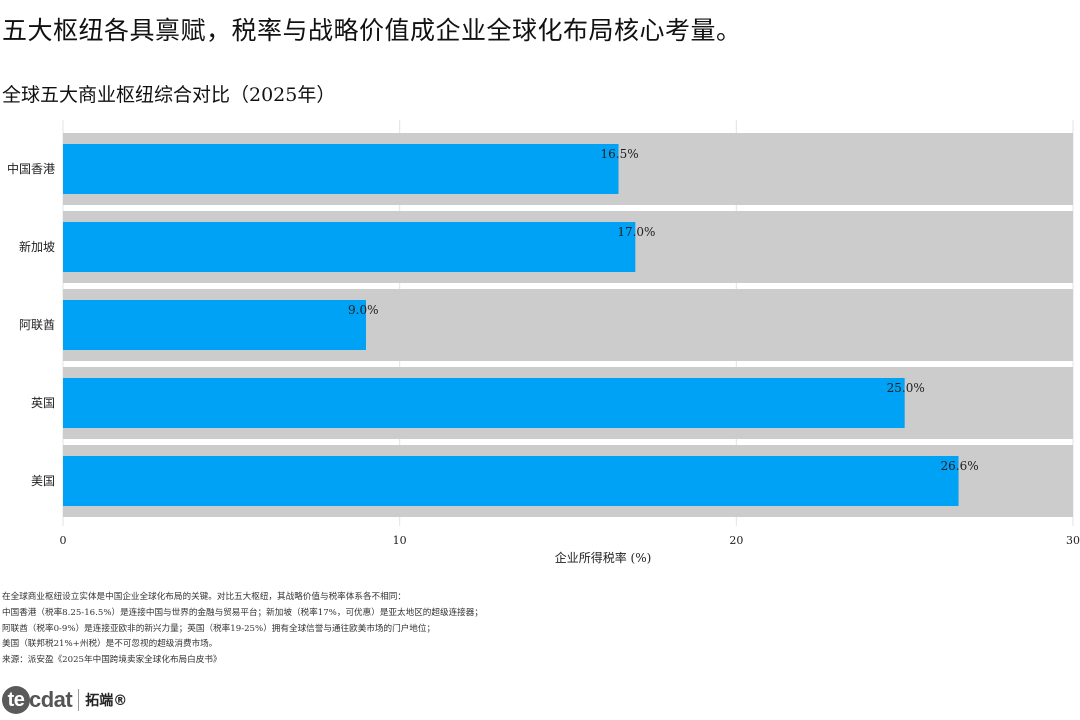  I want to click on brand-logo: te cdat 拓端®, so click(64, 700).